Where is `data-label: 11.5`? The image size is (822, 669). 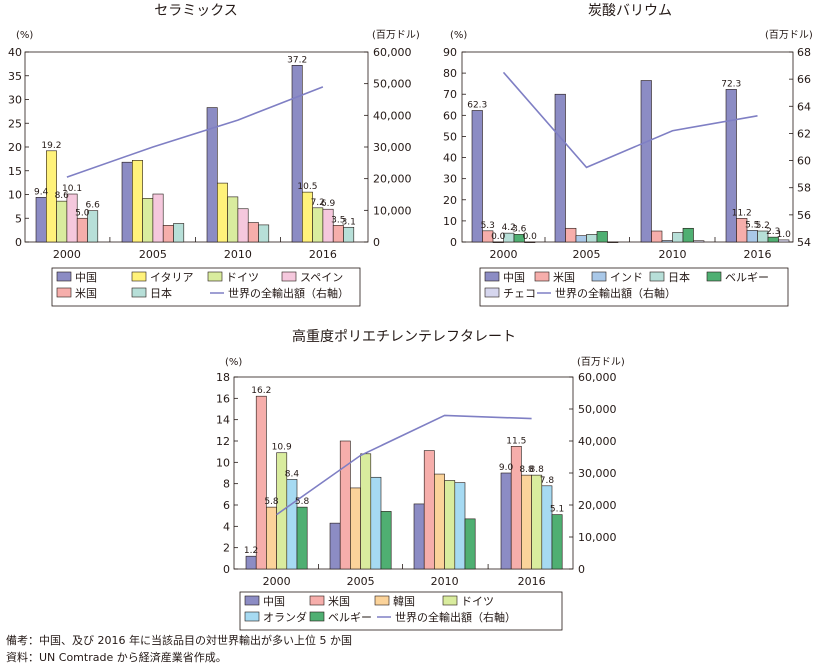 data-label: 11.5 is located at coordinates (516, 441).